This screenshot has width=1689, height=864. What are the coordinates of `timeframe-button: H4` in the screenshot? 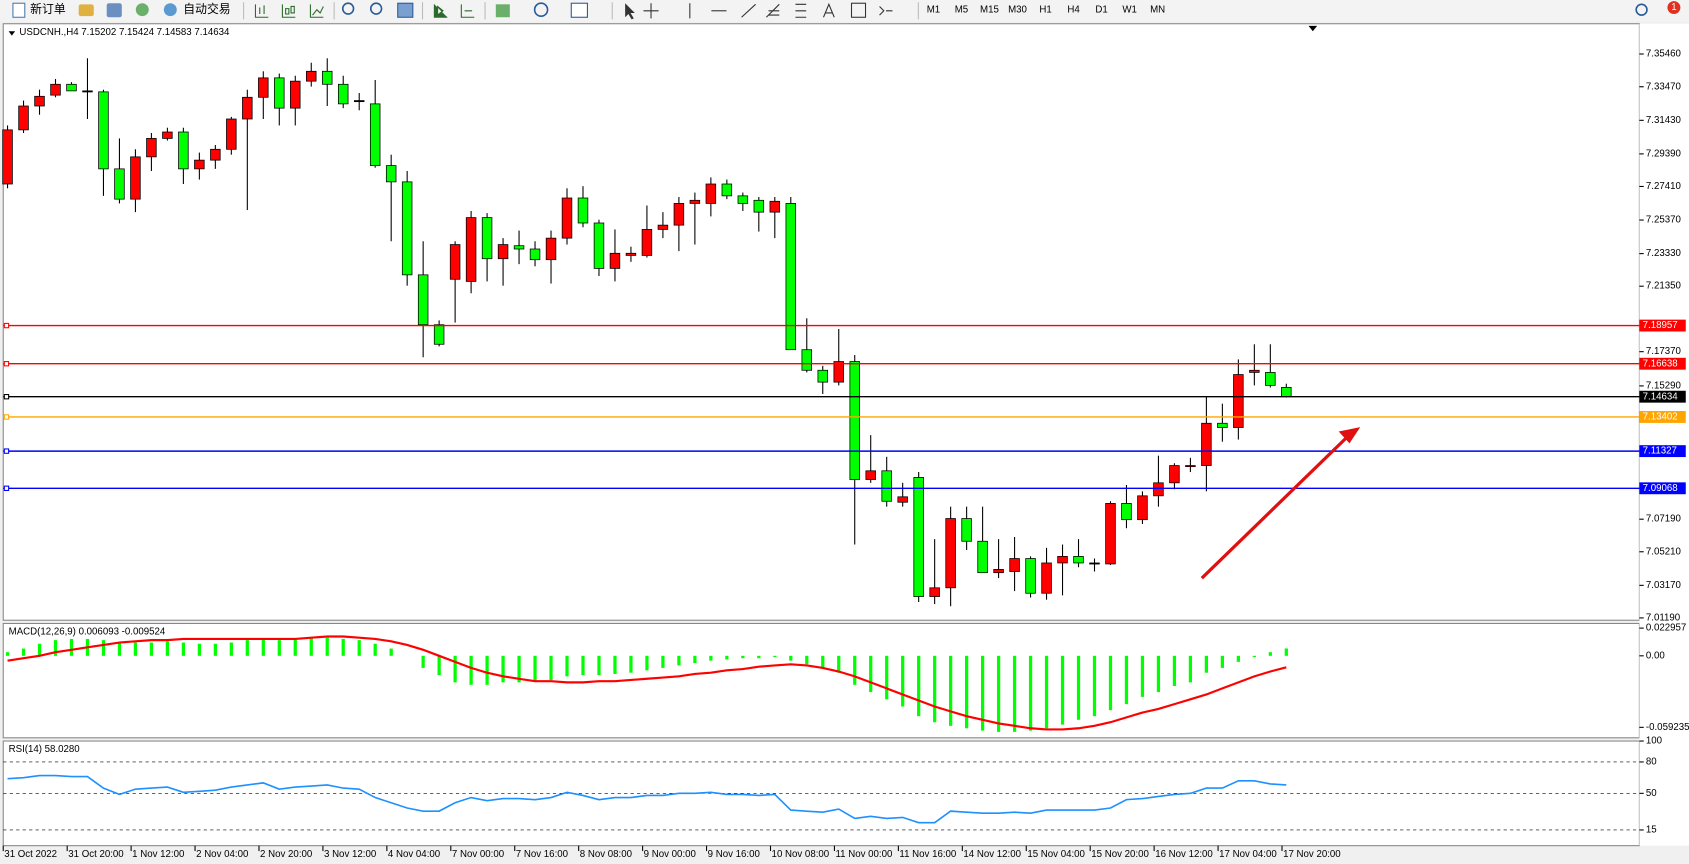 It's located at (1073, 9).